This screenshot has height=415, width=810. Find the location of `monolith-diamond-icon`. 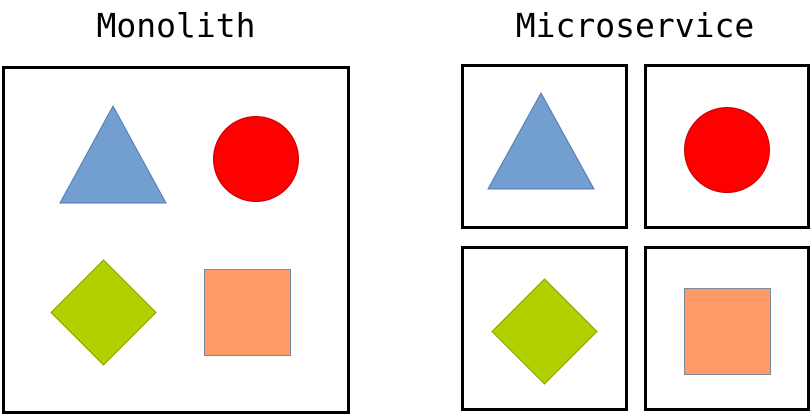

monolith-diamond-icon is located at coordinates (103, 312).